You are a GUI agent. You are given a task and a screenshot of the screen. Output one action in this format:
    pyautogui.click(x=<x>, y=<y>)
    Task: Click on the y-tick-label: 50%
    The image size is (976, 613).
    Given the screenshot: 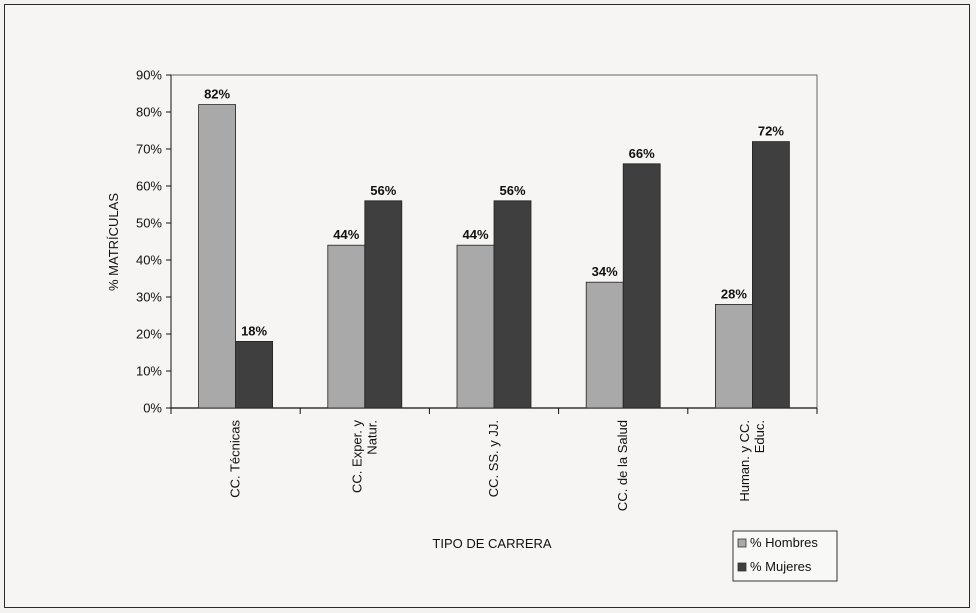 What is the action you would take?
    pyautogui.click(x=149, y=223)
    